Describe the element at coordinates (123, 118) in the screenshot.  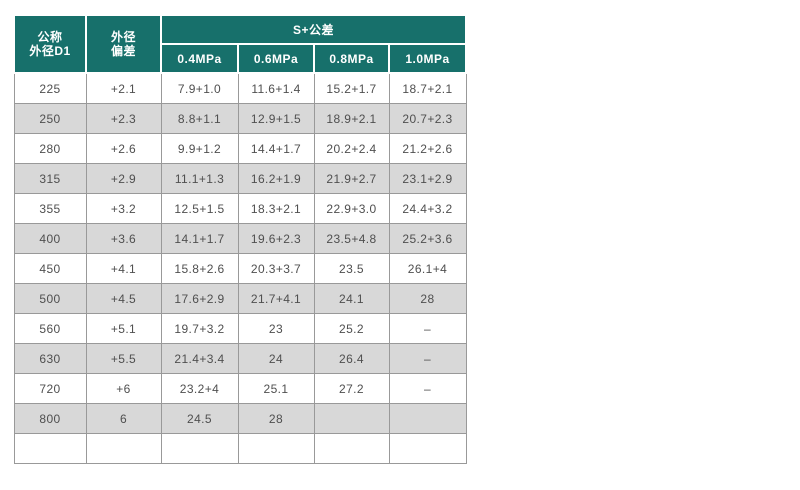
I see `cell-od-deviation: +2.3` at that location.